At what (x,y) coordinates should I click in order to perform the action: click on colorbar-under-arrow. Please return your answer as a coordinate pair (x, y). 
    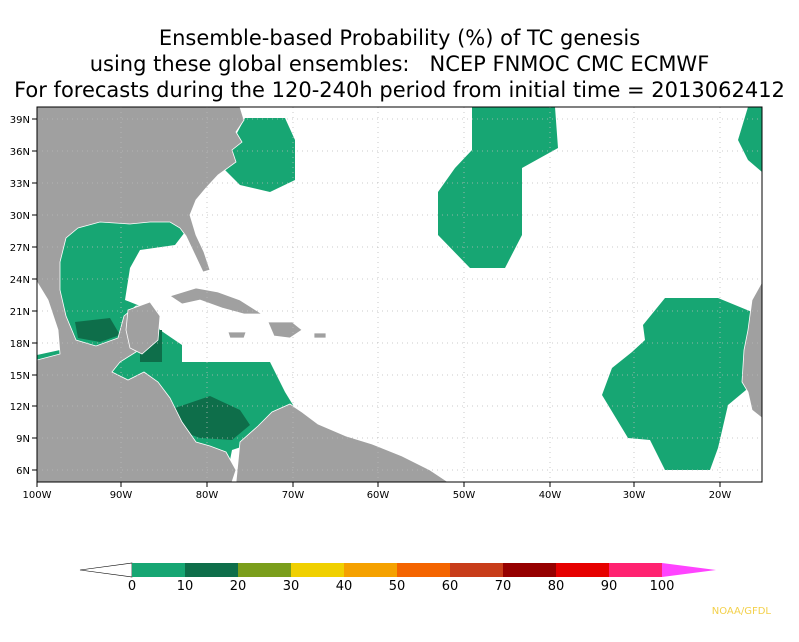
    Looking at the image, I should click on (106, 570).